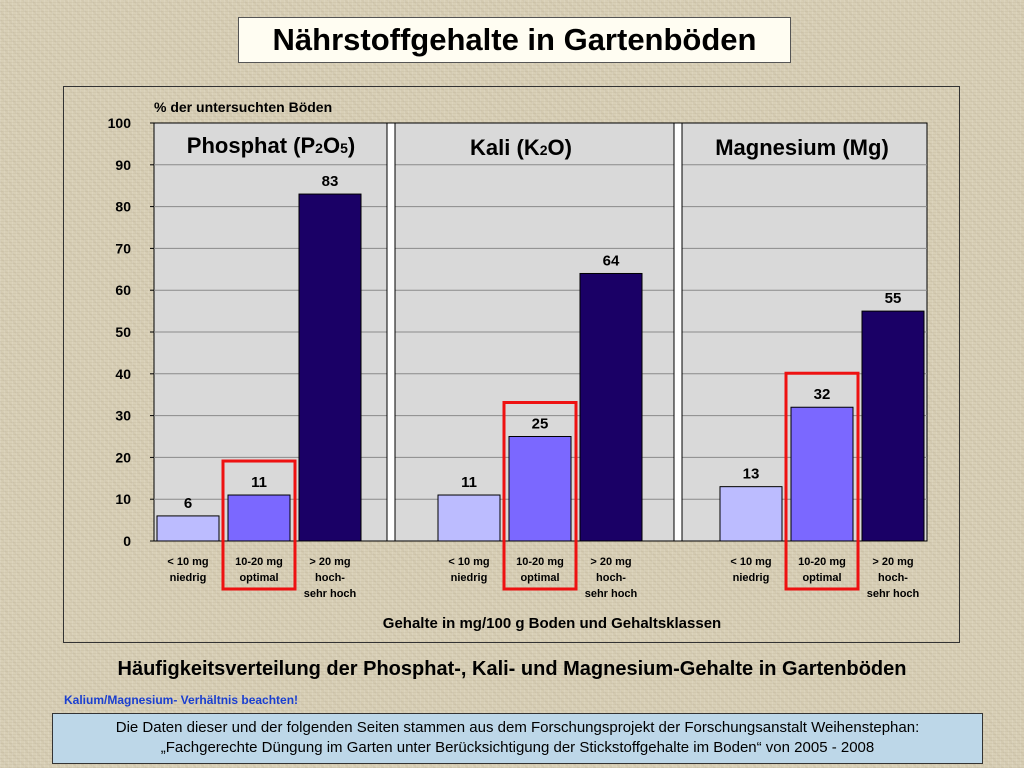 This screenshot has width=1024, height=768. I want to click on y-tick-label: 90, so click(123, 165).